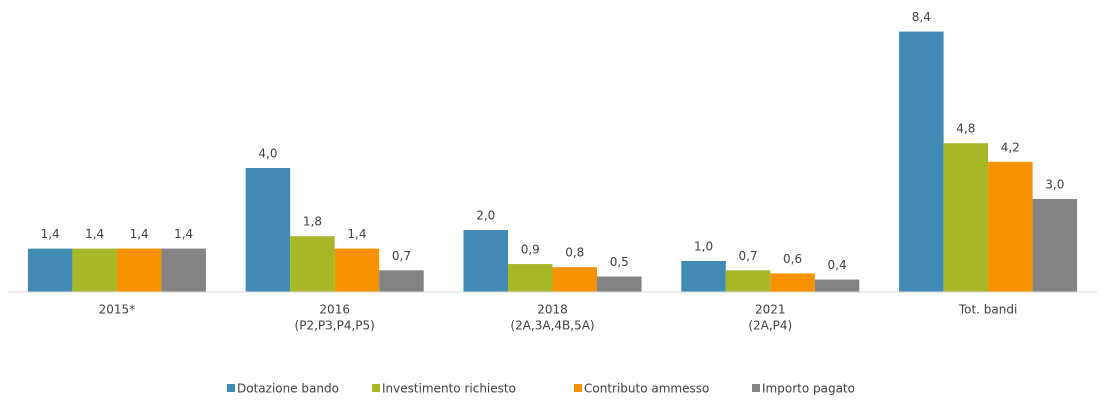 The image size is (1106, 403). What do you see at coordinates (770, 310) in the screenshot?
I see `x-tick-label: 2021` at bounding box center [770, 310].